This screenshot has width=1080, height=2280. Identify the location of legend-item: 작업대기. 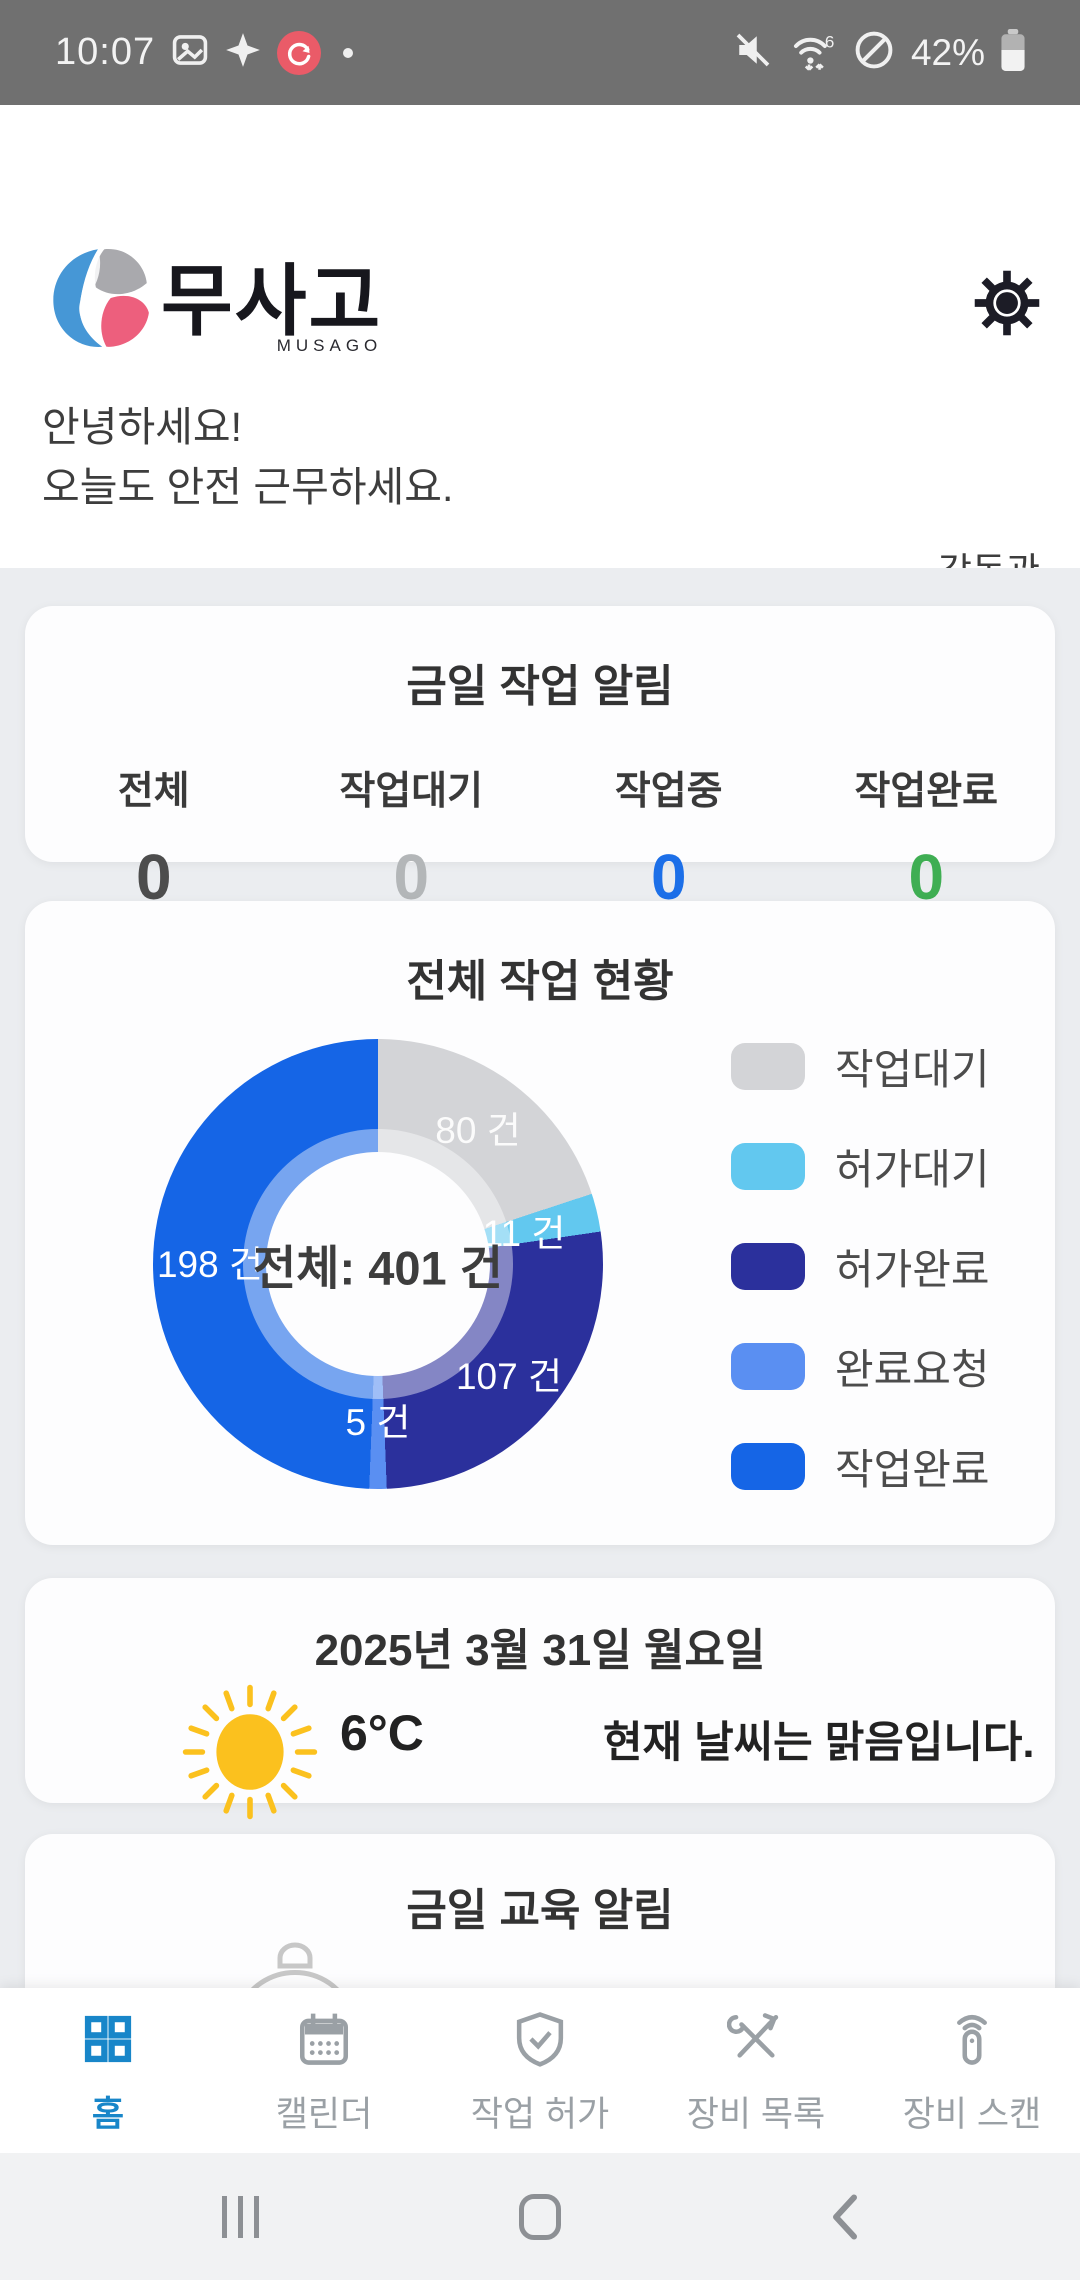
(860, 1068).